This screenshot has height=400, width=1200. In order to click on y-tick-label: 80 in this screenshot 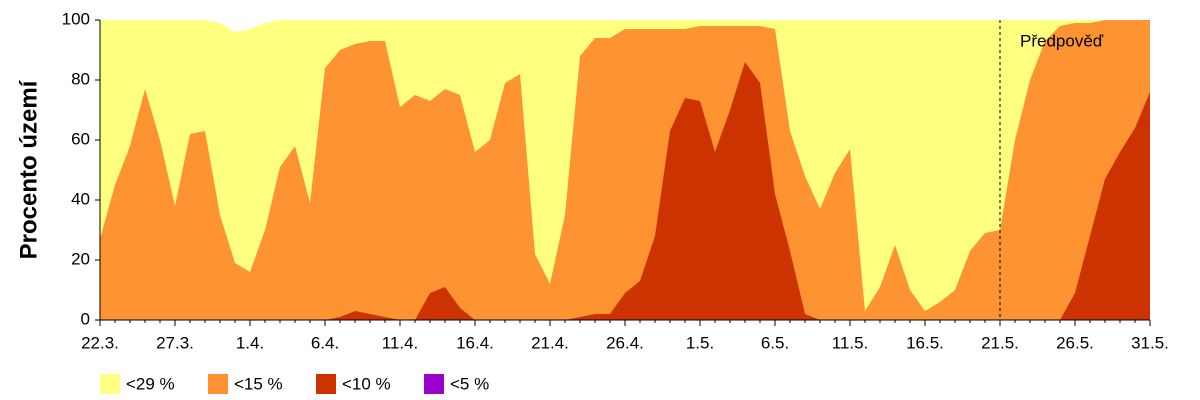, I will do `click(80, 78)`.